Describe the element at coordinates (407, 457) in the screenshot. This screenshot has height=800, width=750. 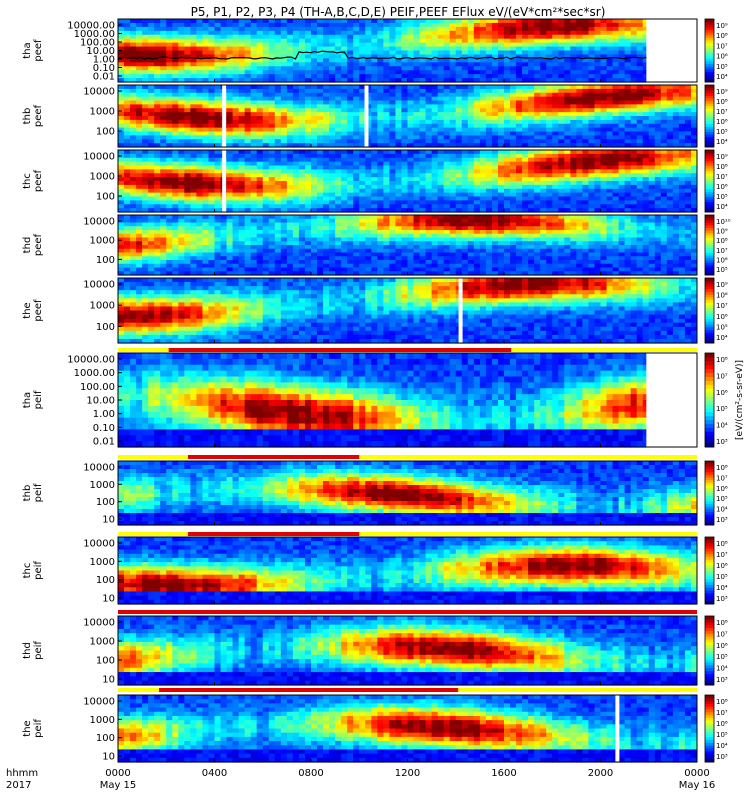
I see `mode-flag-bar` at that location.